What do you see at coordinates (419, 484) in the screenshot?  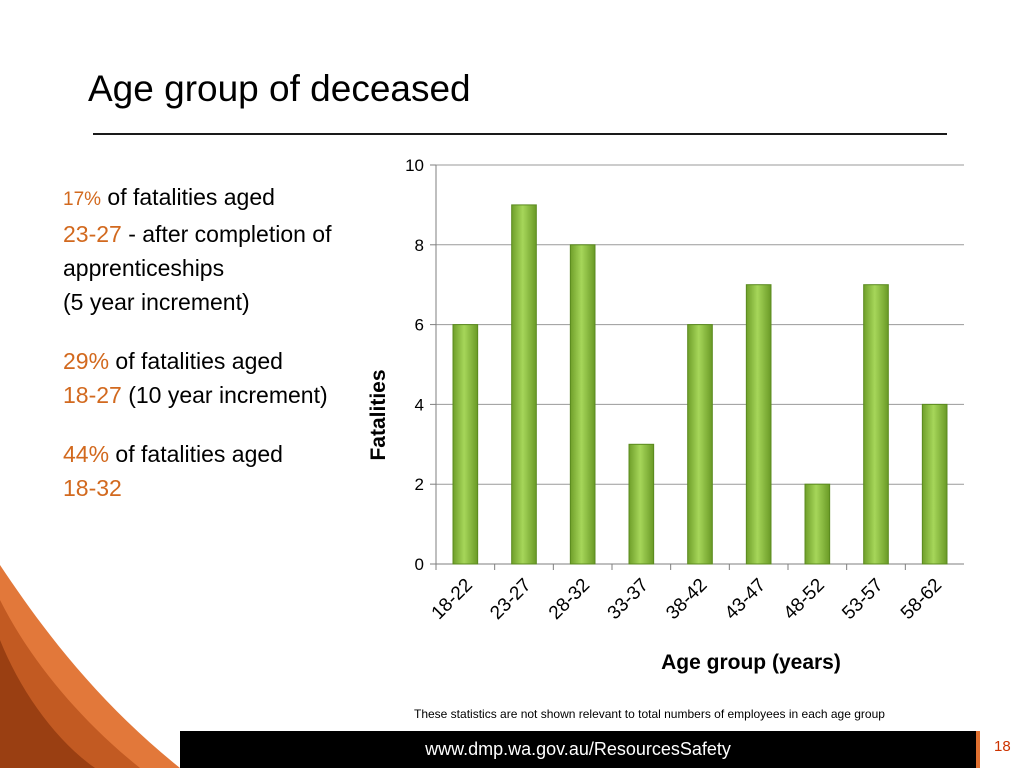 I see `y-tick-label: 2` at bounding box center [419, 484].